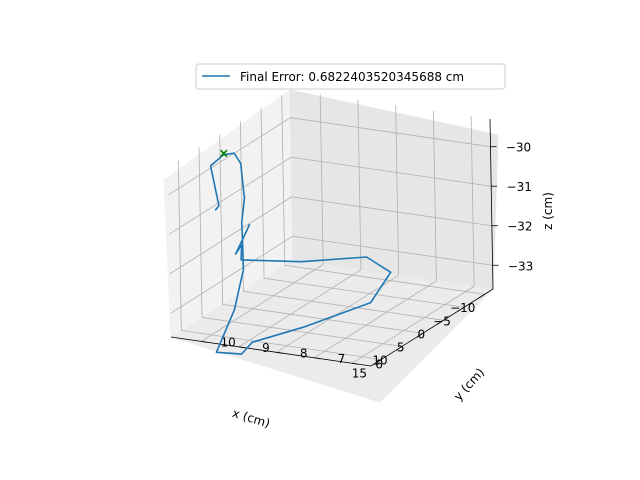 The image size is (640, 480). I want to click on y-tick-label: 8, so click(304, 353).